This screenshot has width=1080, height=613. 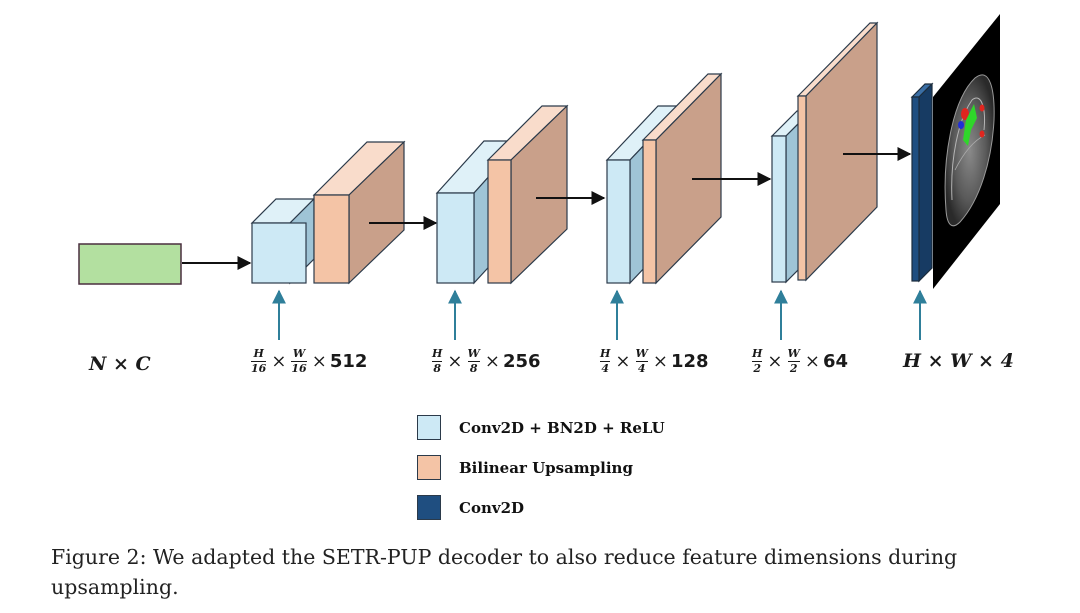 I want to click on legend-swatch-bilinear-upsampling, so click(x=429, y=467).